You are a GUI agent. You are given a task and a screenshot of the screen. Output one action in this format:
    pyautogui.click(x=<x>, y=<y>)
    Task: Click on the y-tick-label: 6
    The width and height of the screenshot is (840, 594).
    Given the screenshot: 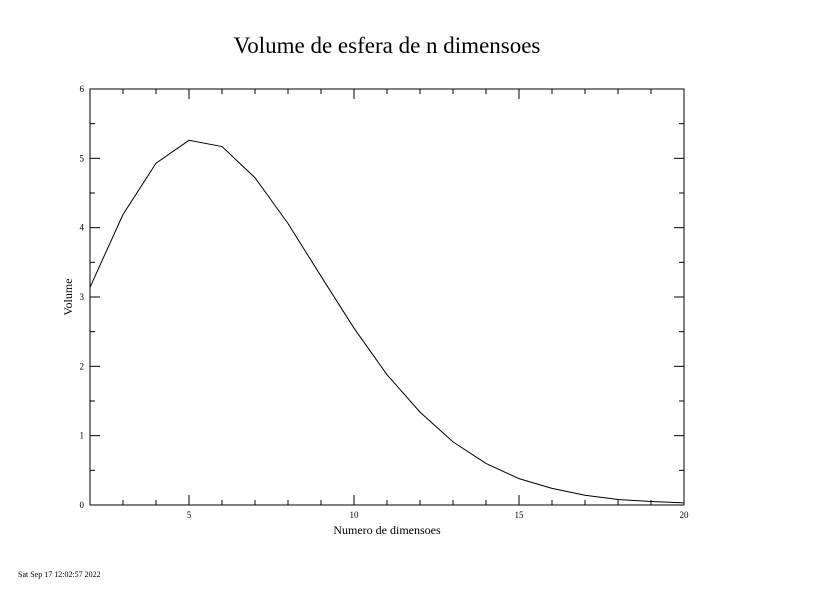 What is the action you would take?
    pyautogui.click(x=82, y=89)
    